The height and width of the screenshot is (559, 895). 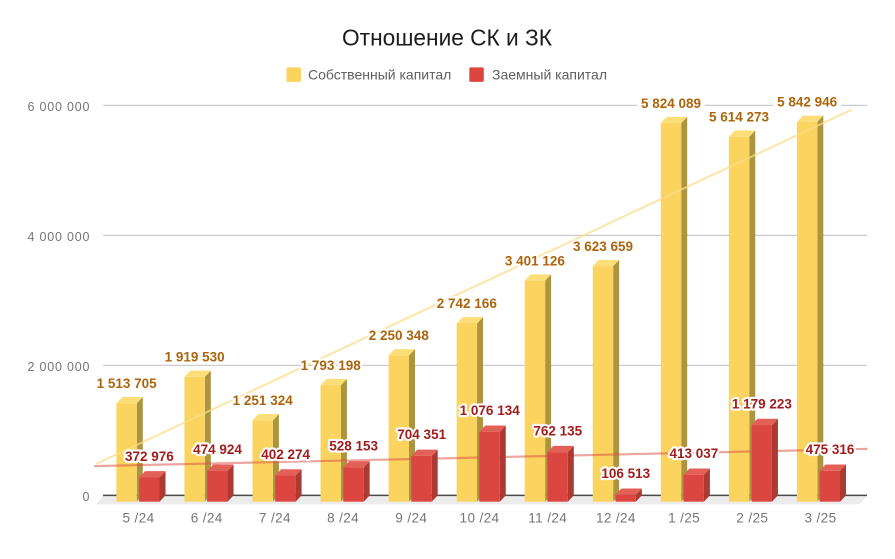 I want to click on svg-text: 2 /25, so click(x=752, y=517).